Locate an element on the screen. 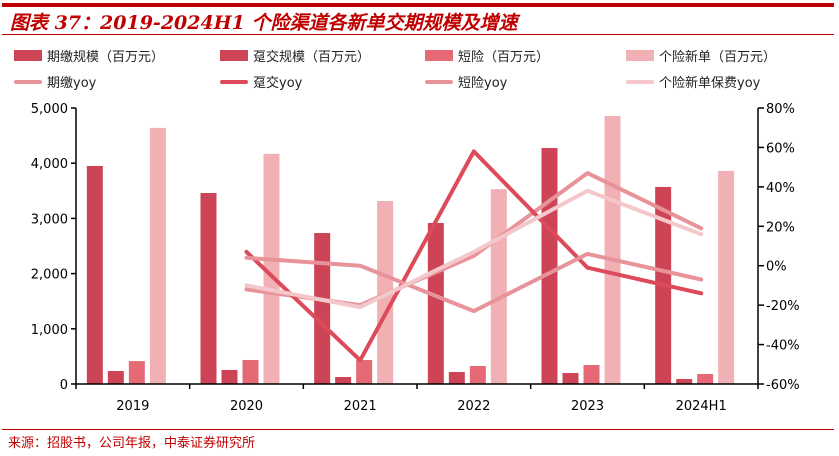 The width and height of the screenshot is (839, 456). legend-label: 短险yoy is located at coordinates (483, 83).